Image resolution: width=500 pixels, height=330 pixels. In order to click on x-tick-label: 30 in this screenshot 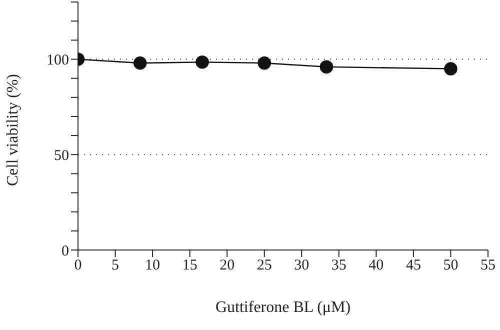, I will do `click(302, 266)`.